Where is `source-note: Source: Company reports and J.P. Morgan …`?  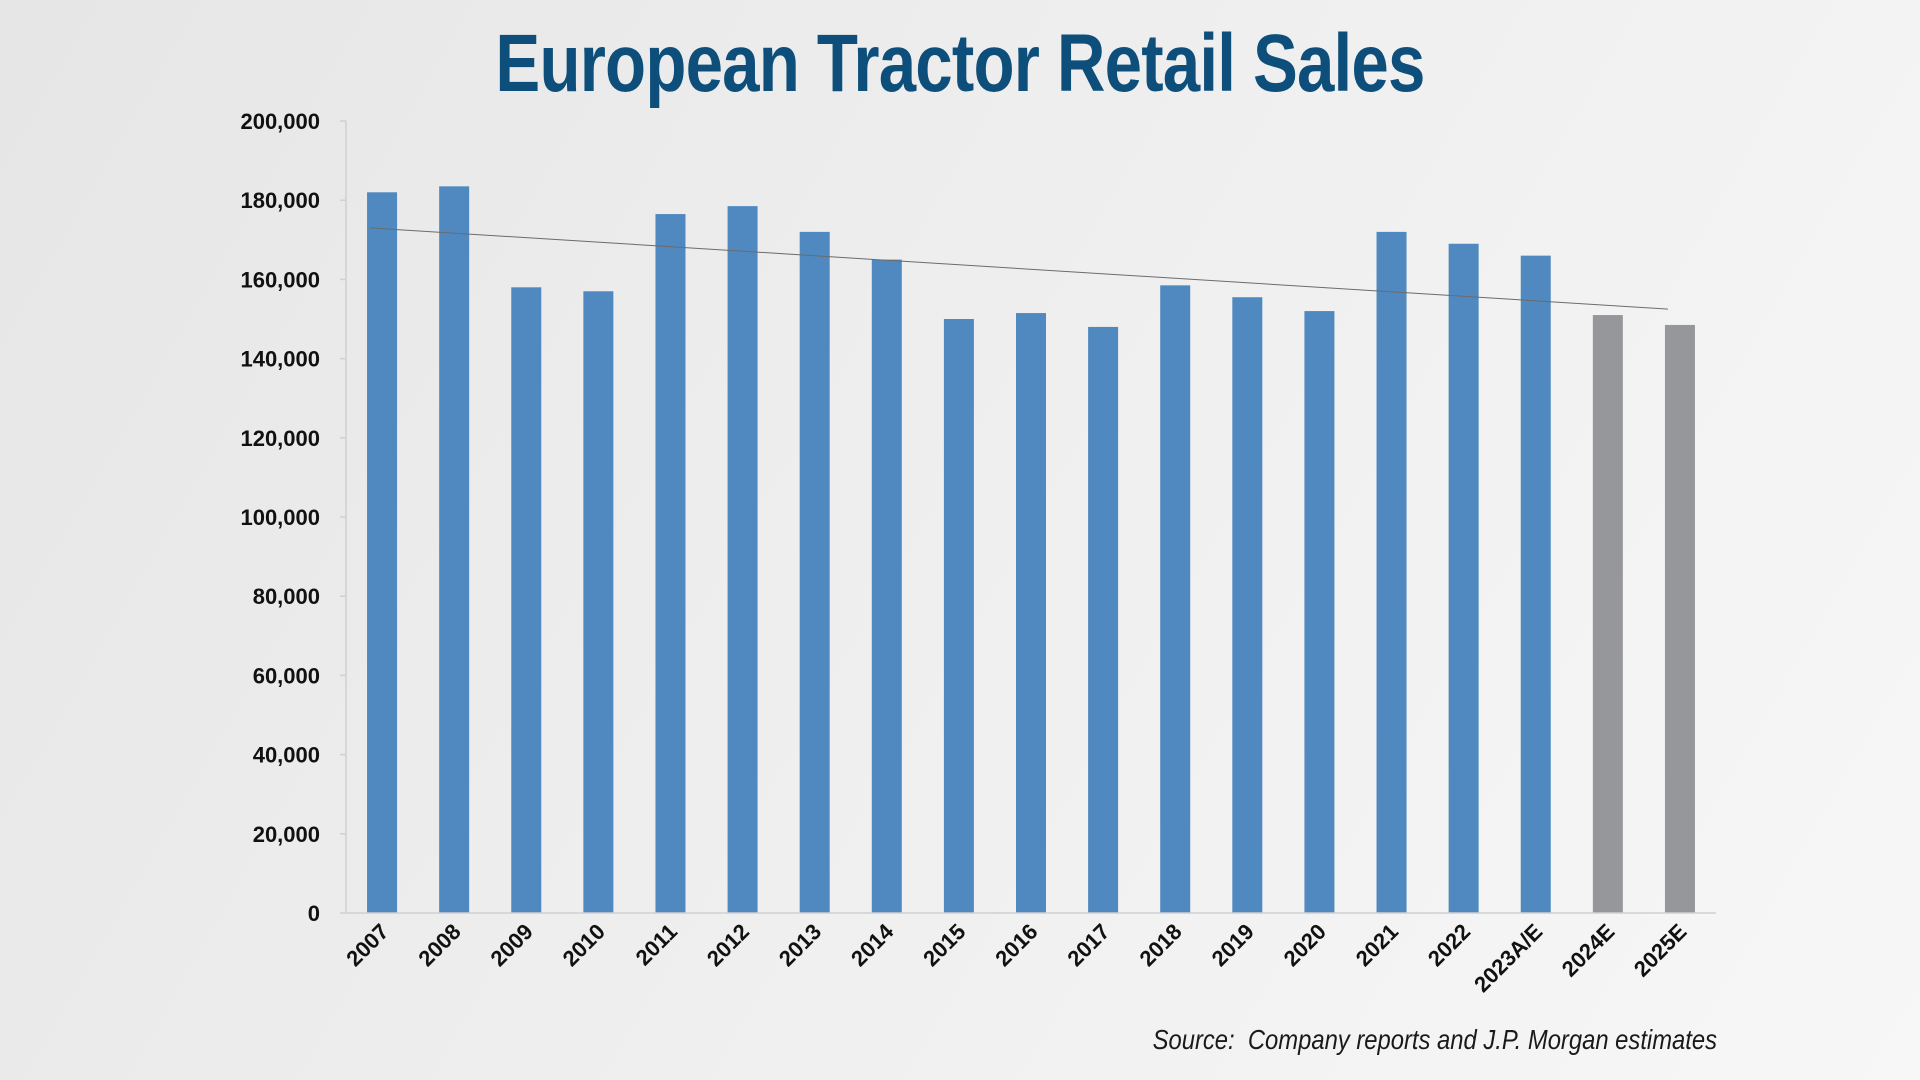 source-note: Source: Company reports and J.P. Morgan … is located at coordinates (1434, 1039).